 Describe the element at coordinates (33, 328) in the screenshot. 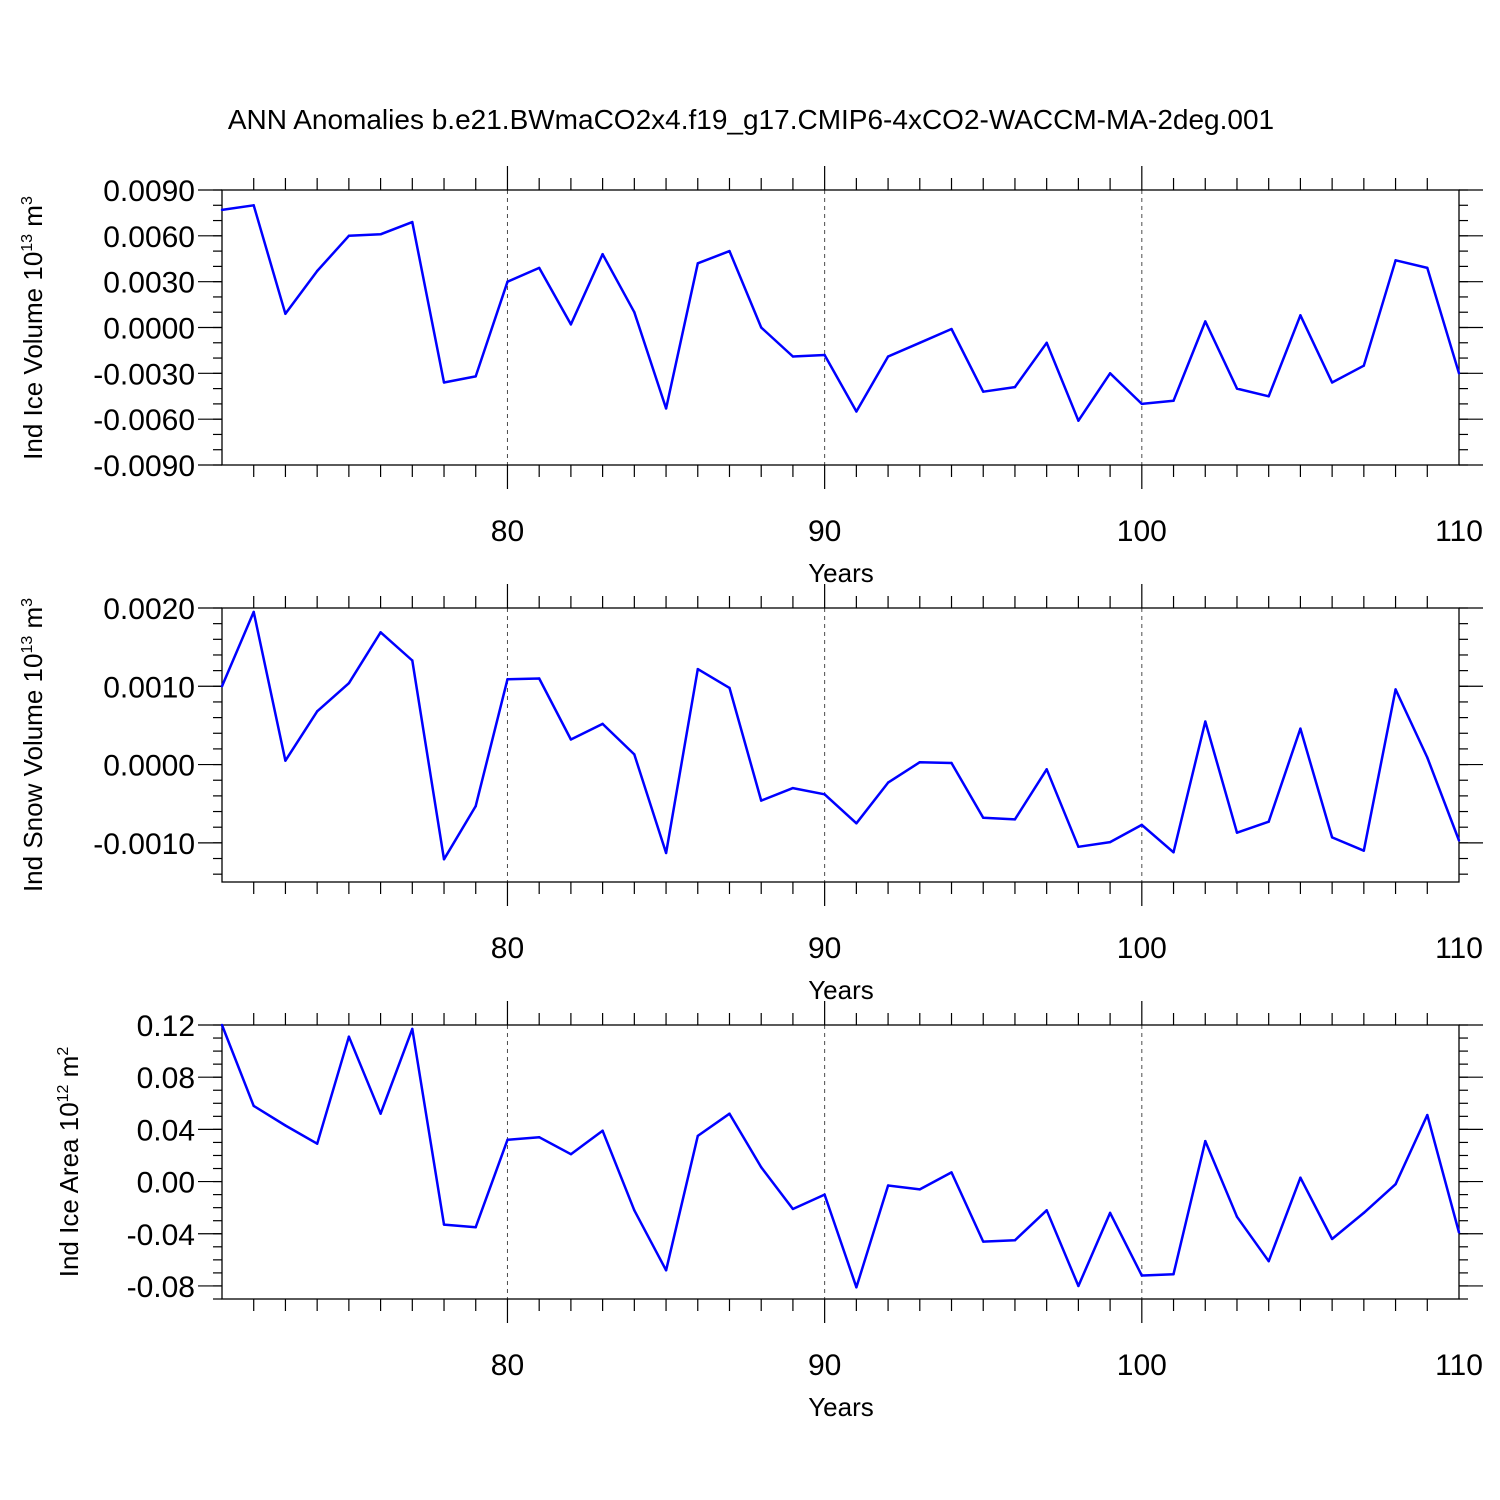

I see `ylabel-ice-volume: Ind Ice Volume 1013 m3` at that location.